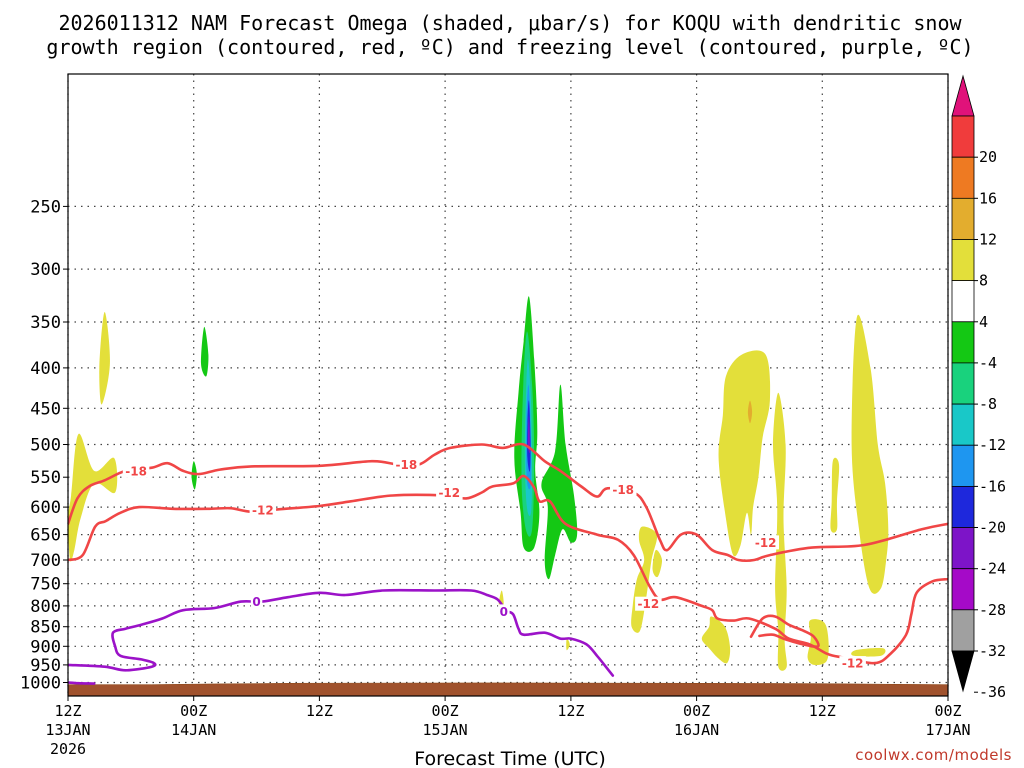 Image resolution: width=1024 pixels, height=768 pixels. Describe the element at coordinates (509, 758) in the screenshot. I see `x-axis-title: Forecast Time (UTC)` at that location.